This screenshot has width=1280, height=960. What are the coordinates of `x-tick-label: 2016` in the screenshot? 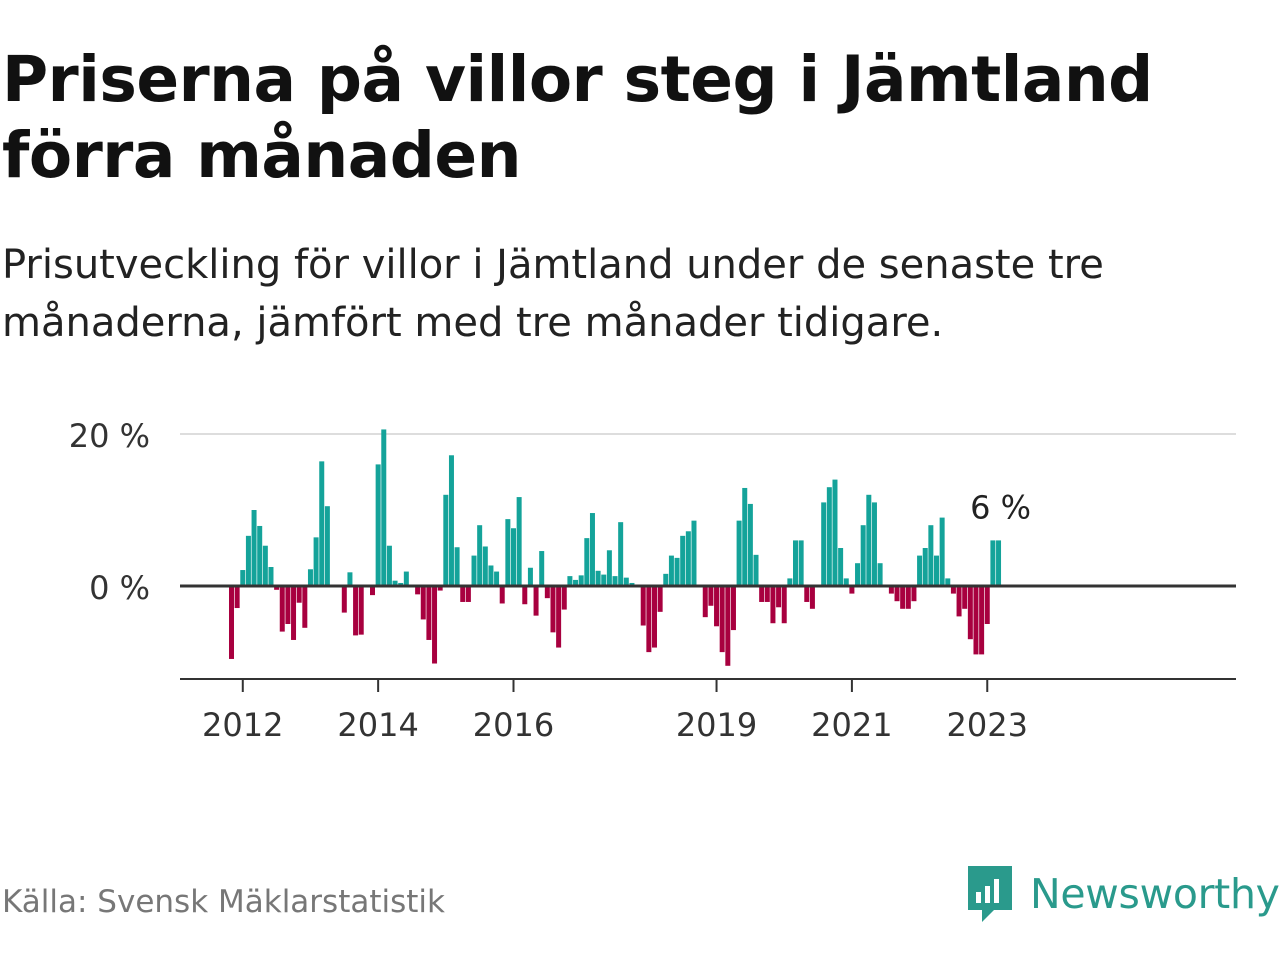 It's located at (513, 725).